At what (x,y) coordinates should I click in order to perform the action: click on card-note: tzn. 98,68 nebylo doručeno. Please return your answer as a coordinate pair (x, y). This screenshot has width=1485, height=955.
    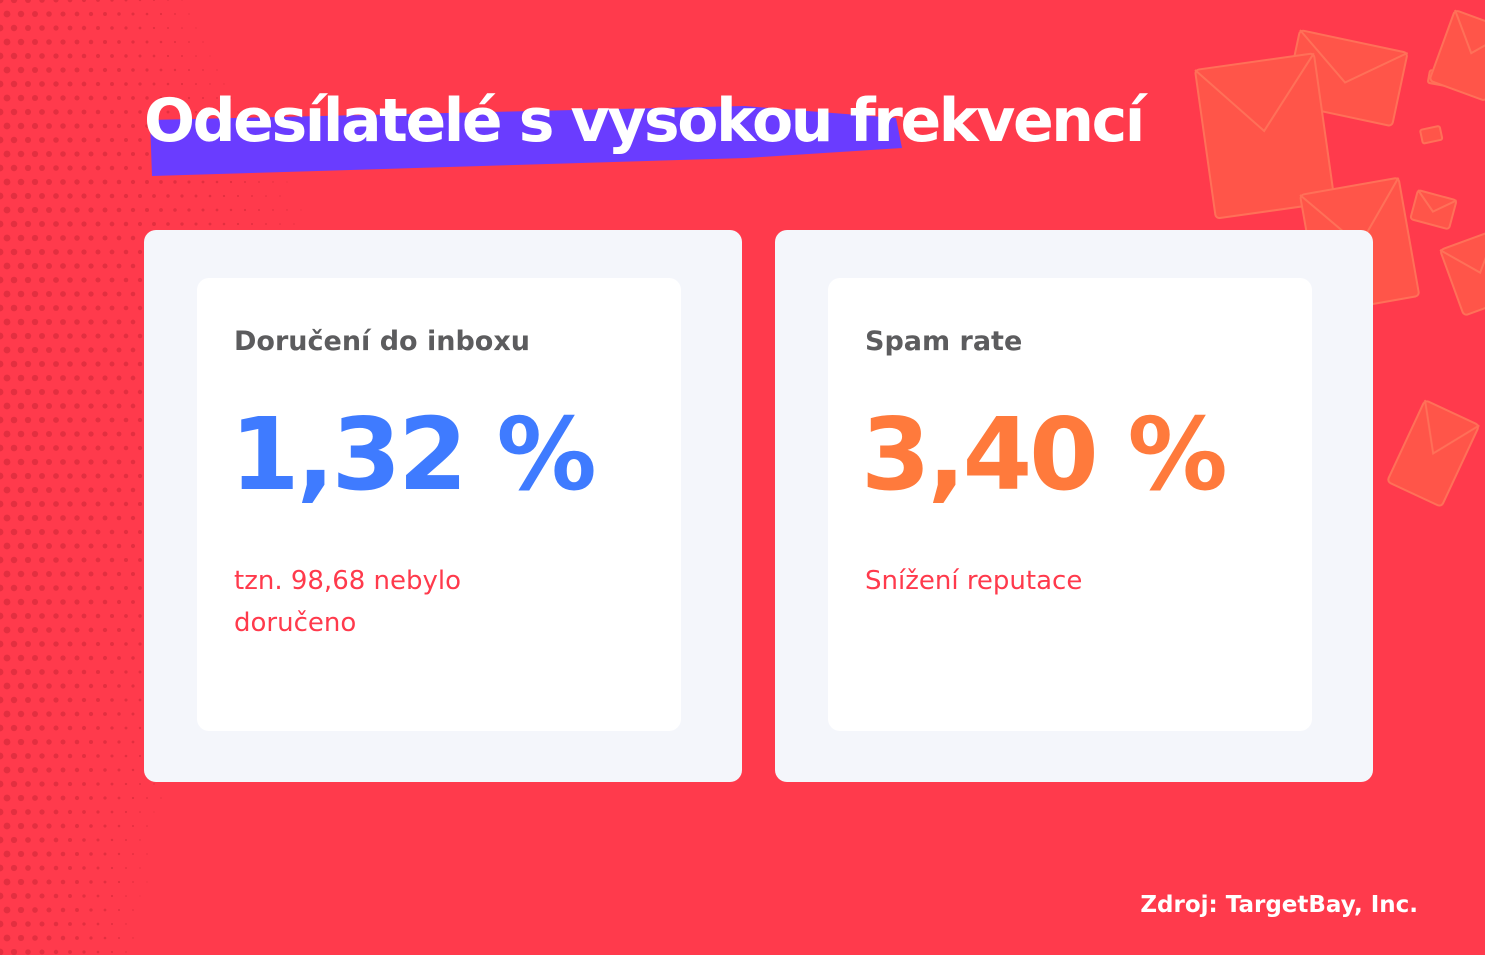
    Looking at the image, I should click on (348, 602).